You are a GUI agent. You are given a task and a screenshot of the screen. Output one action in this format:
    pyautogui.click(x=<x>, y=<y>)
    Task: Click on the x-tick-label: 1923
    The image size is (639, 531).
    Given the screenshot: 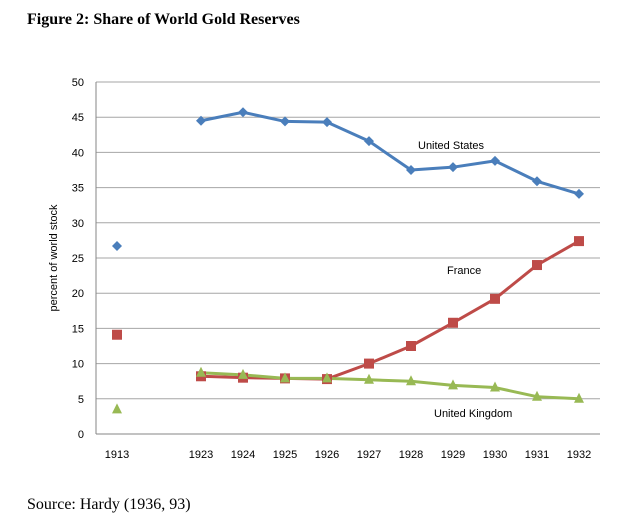 What is the action you would take?
    pyautogui.click(x=201, y=455)
    